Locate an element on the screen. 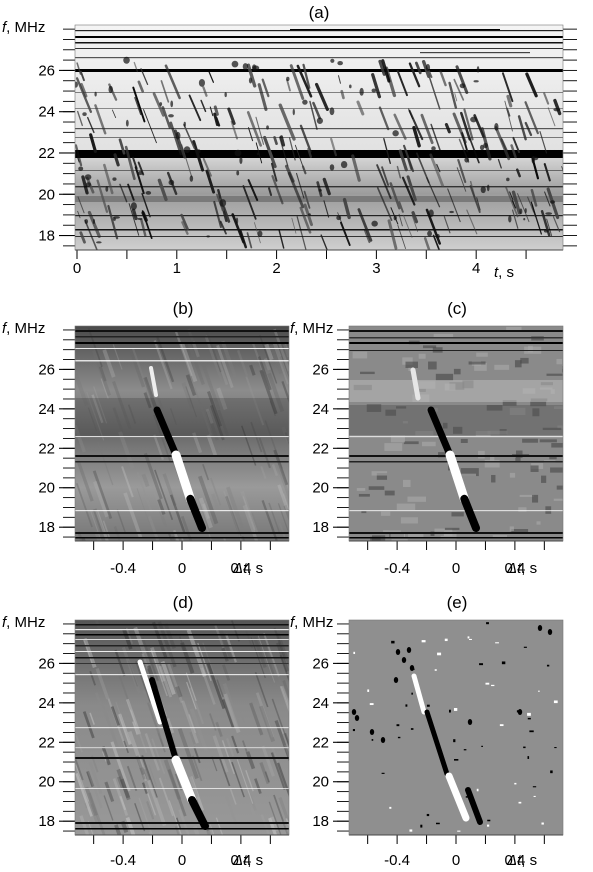  x-tick-label: 0.4 is located at coordinates (514, 568).